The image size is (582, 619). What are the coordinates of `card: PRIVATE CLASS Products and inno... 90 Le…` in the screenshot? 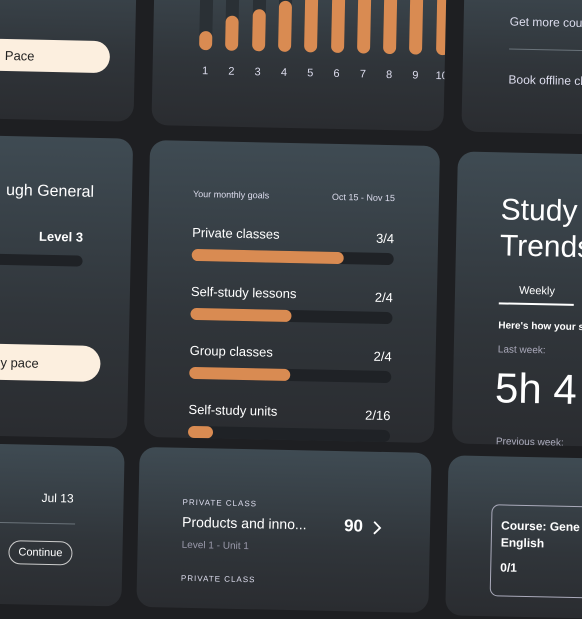 It's located at (284, 529).